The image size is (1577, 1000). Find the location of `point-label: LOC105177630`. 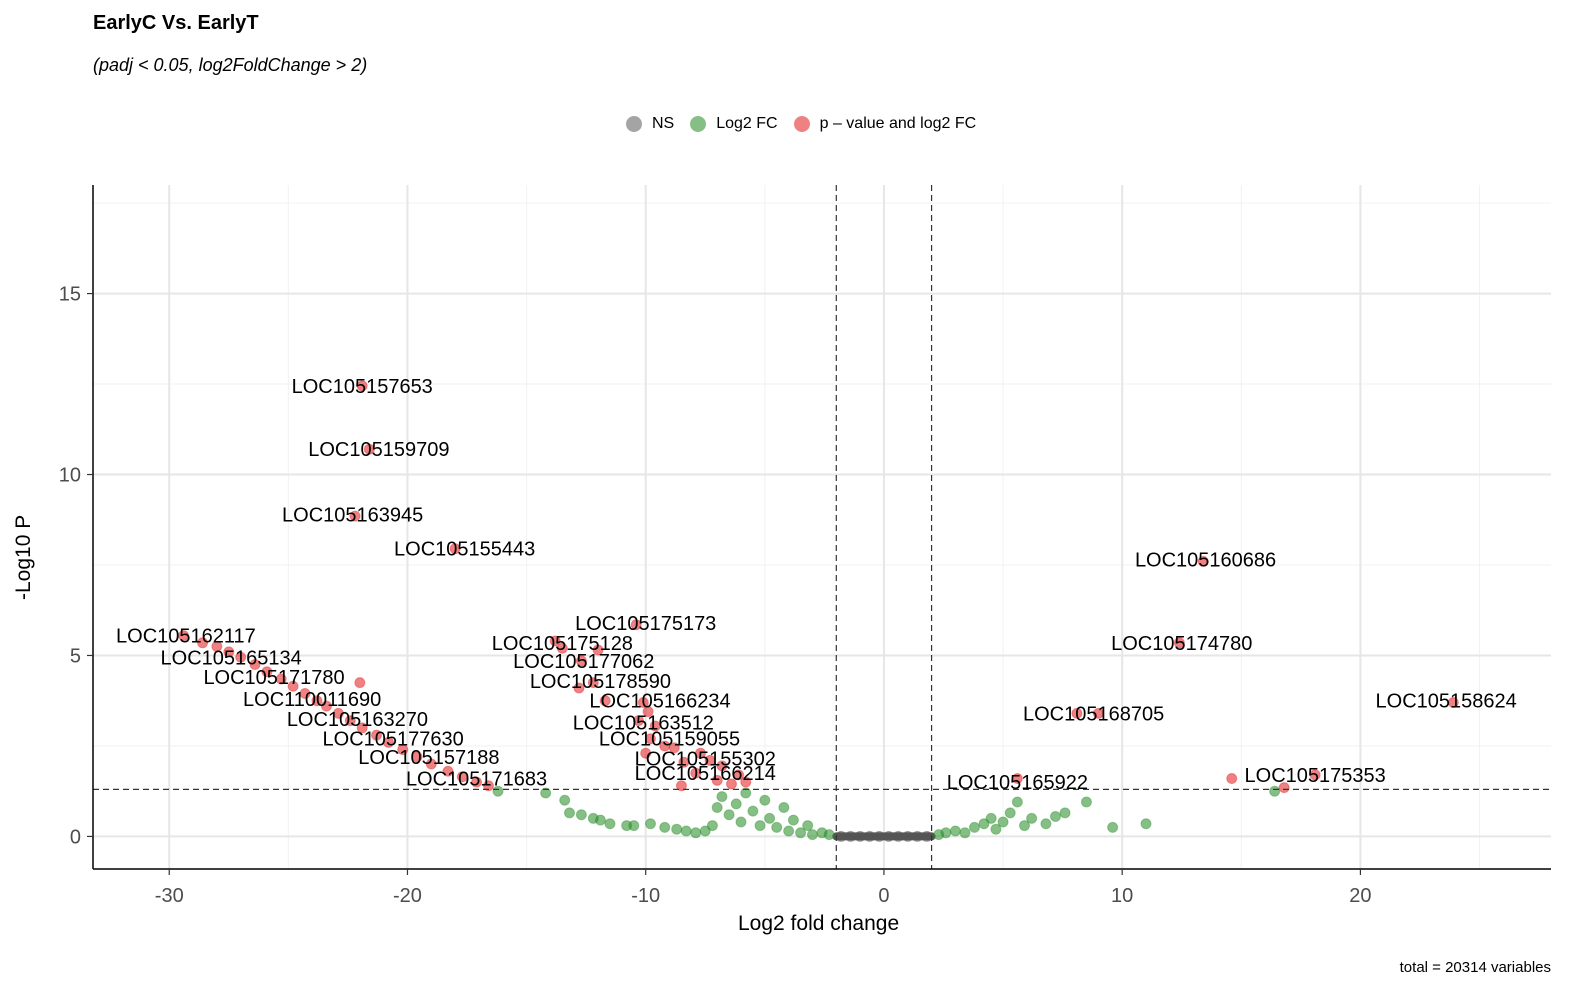

point-label: LOC105177630 is located at coordinates (393, 740).